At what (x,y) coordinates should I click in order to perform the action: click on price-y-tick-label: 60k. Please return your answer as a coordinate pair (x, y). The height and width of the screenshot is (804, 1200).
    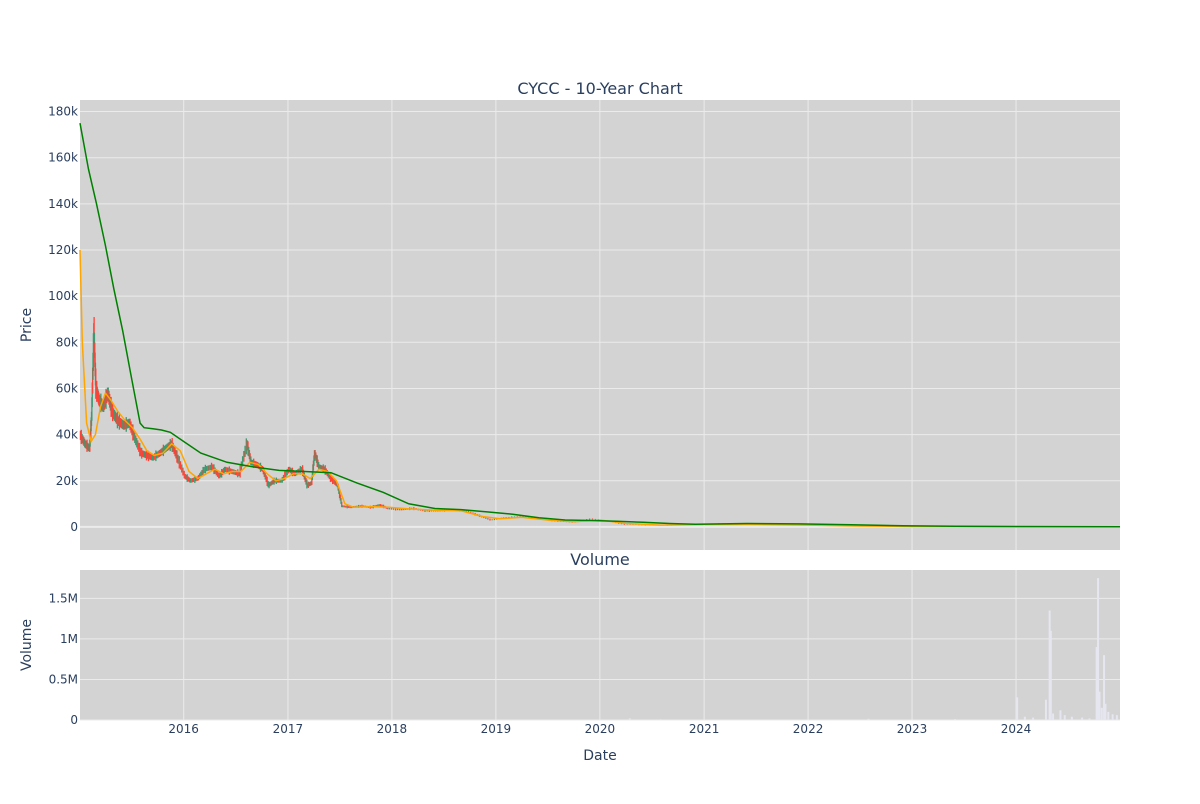
    Looking at the image, I should click on (67, 388).